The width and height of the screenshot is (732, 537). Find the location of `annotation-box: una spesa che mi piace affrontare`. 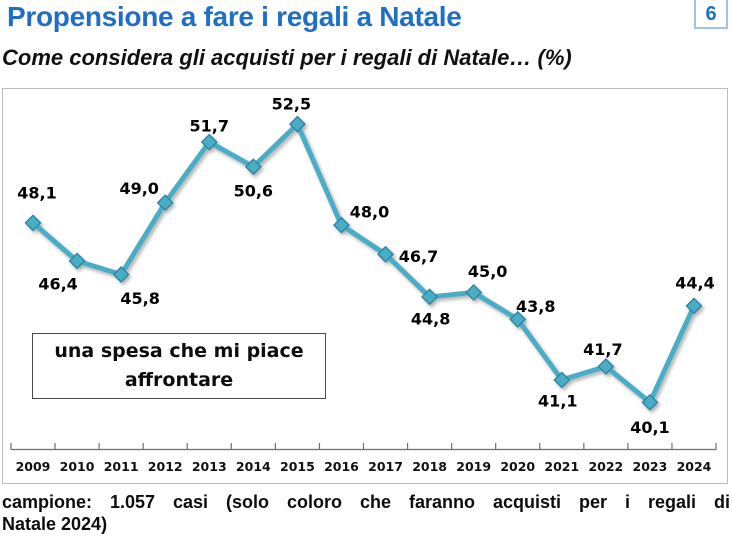

annotation-box: una spesa che mi piace affrontare is located at coordinates (179, 366).